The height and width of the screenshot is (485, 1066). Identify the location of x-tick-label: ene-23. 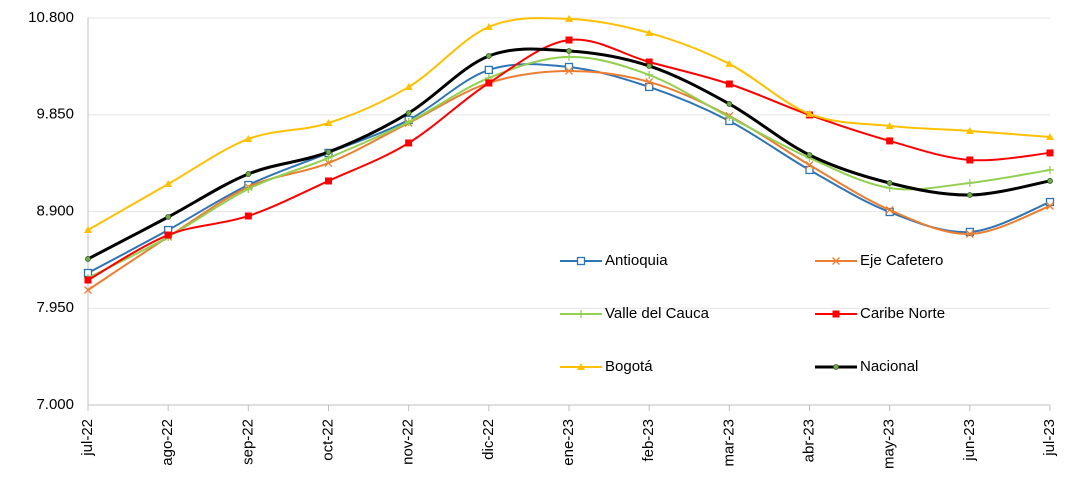
(568, 442).